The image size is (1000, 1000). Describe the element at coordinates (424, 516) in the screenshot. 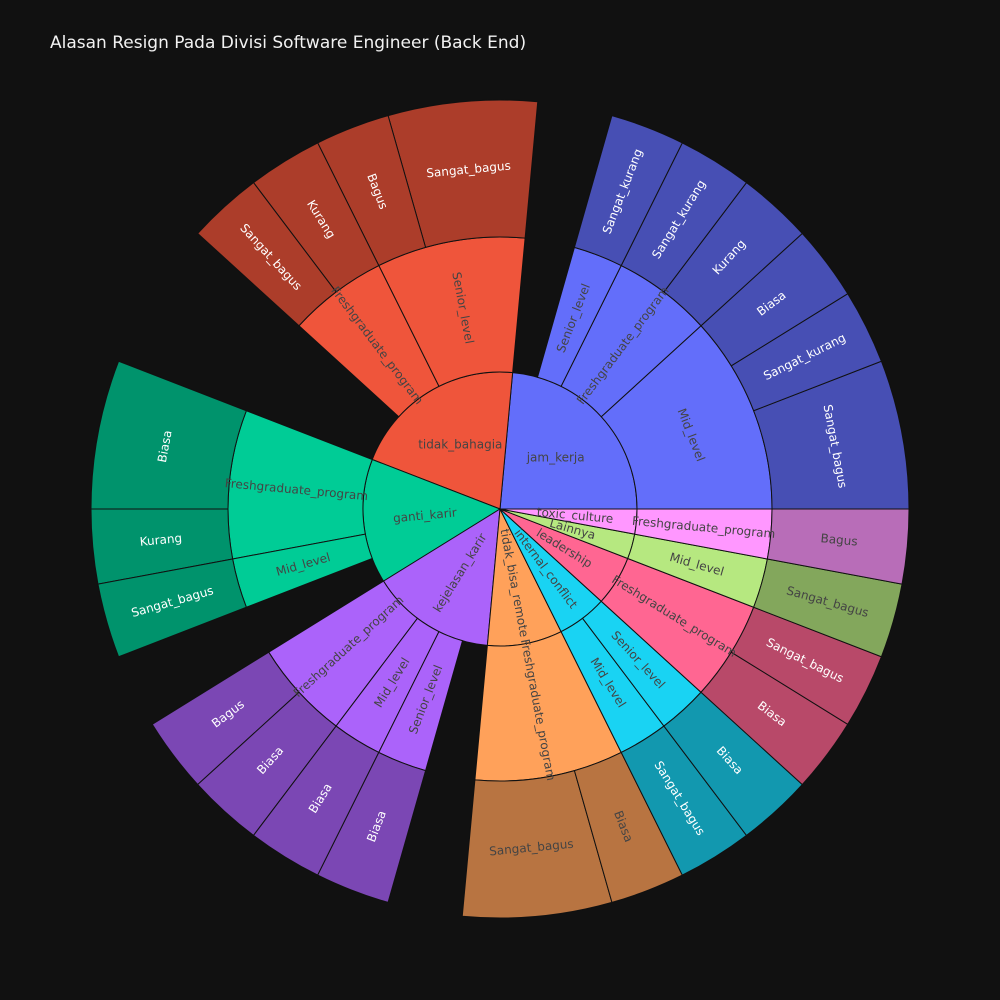

I see `label-ganti-karir: ganti_karir` at that location.